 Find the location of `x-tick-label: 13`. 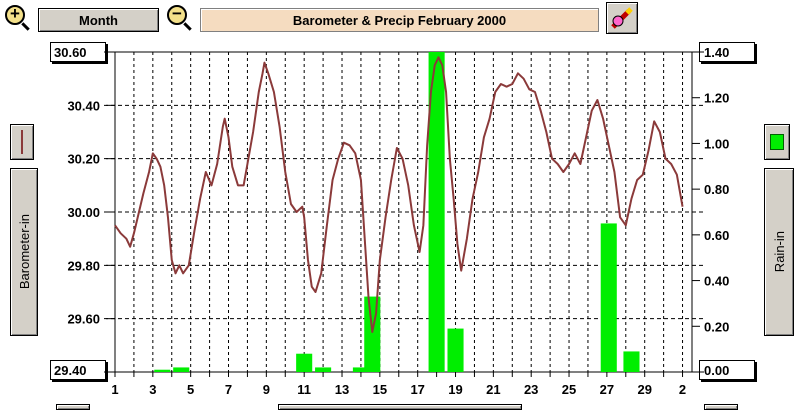

x-tick-label: 13 is located at coordinates (342, 389).